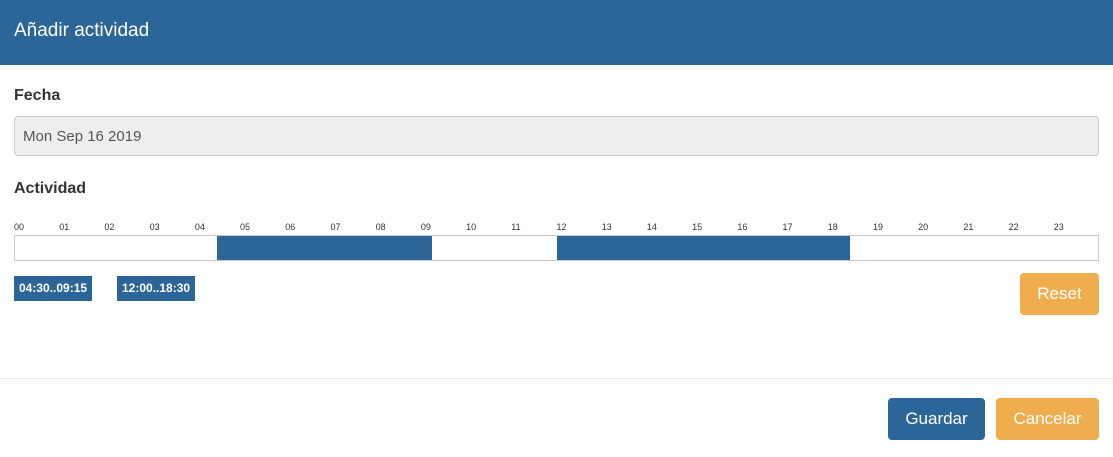 This screenshot has width=1113, height=457. I want to click on hour-label: 07, so click(335, 227).